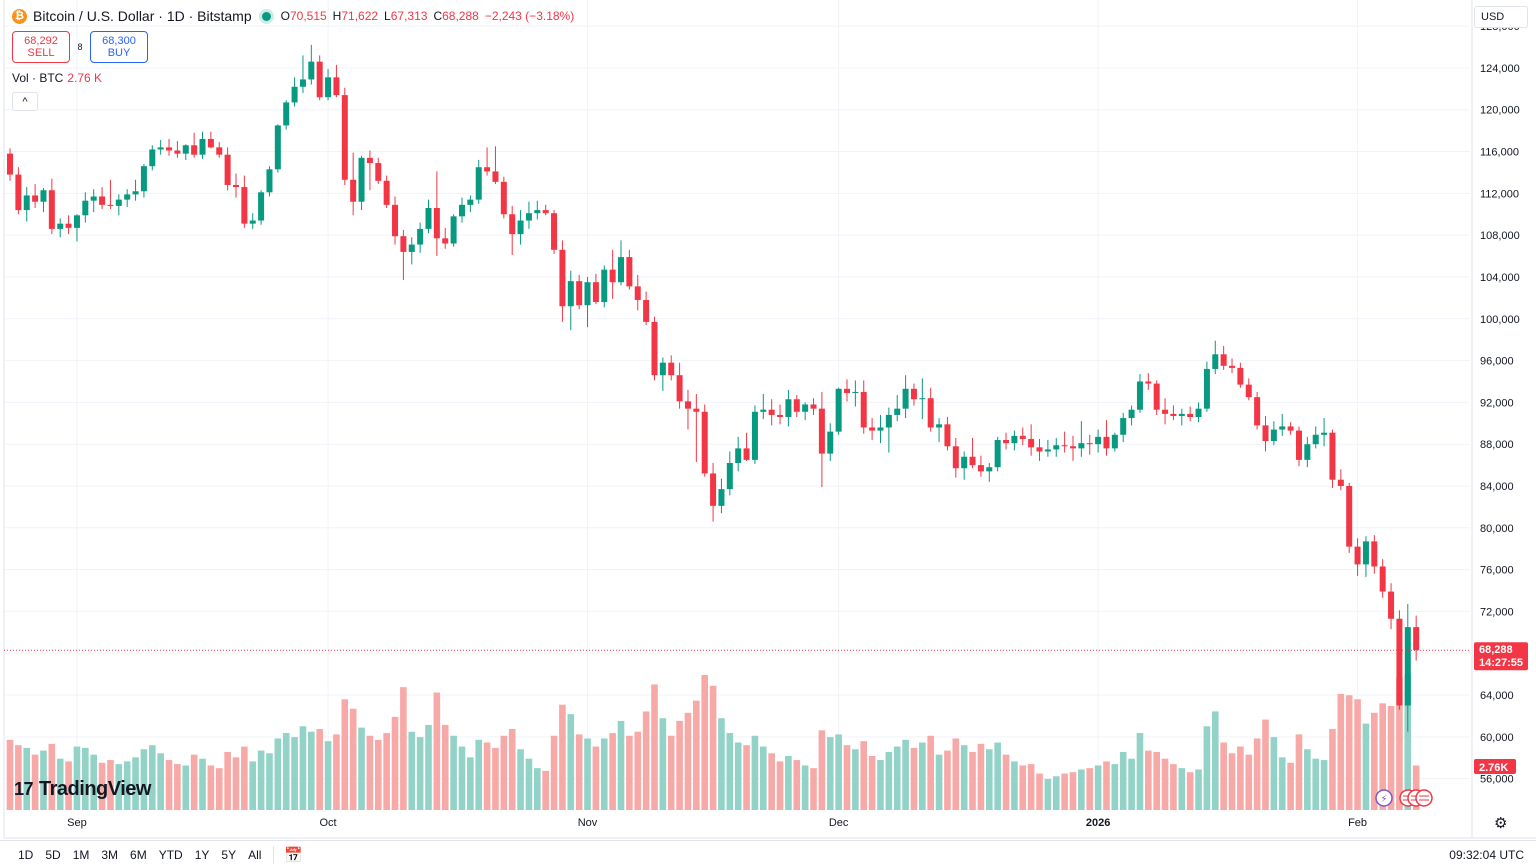  What do you see at coordinates (1501, 656) in the screenshot?
I see `last-price-tag` at bounding box center [1501, 656].